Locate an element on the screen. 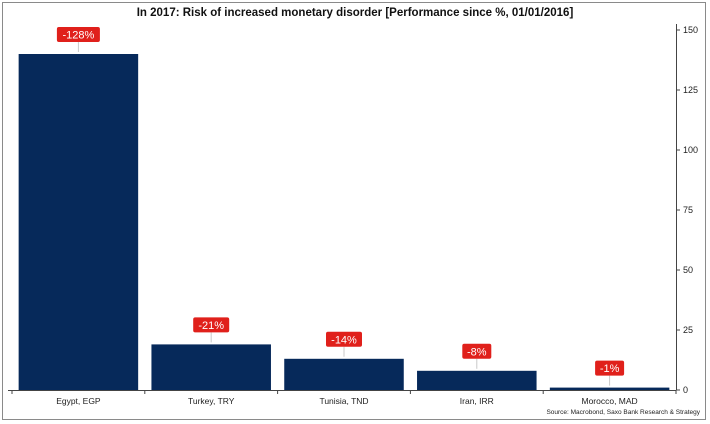 This screenshot has height=424, width=710. x-tick-label: Iran, IRR is located at coordinates (477, 401).